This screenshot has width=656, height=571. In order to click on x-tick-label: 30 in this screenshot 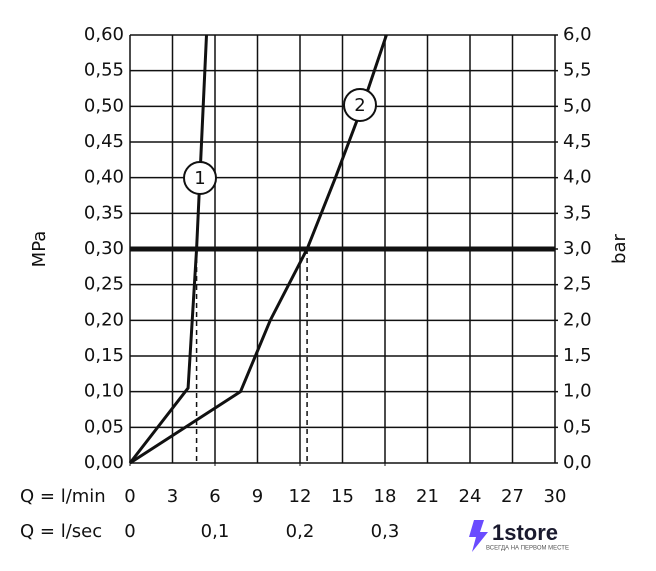, I will do `click(555, 496)`.